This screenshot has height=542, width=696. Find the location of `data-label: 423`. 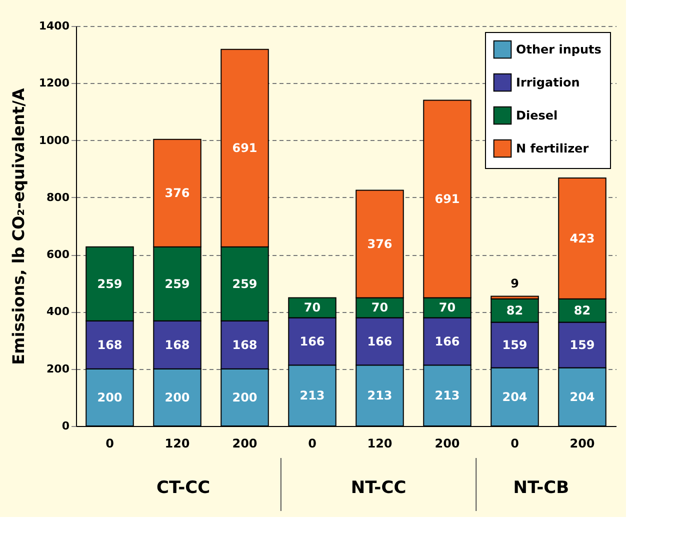

data-label: 423 is located at coordinates (582, 238).